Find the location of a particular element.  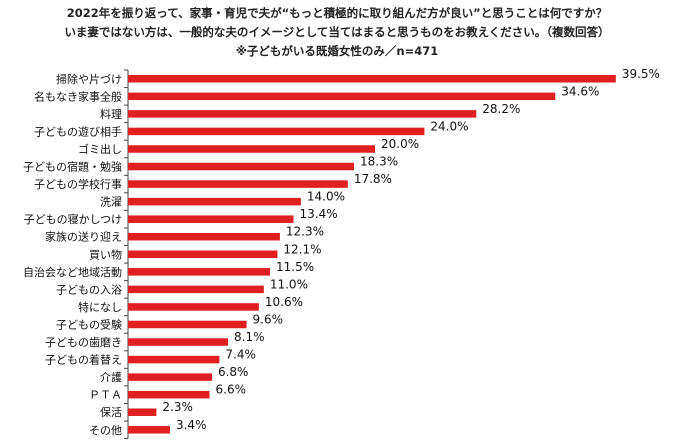

category-label: 料理 is located at coordinates (111, 114).